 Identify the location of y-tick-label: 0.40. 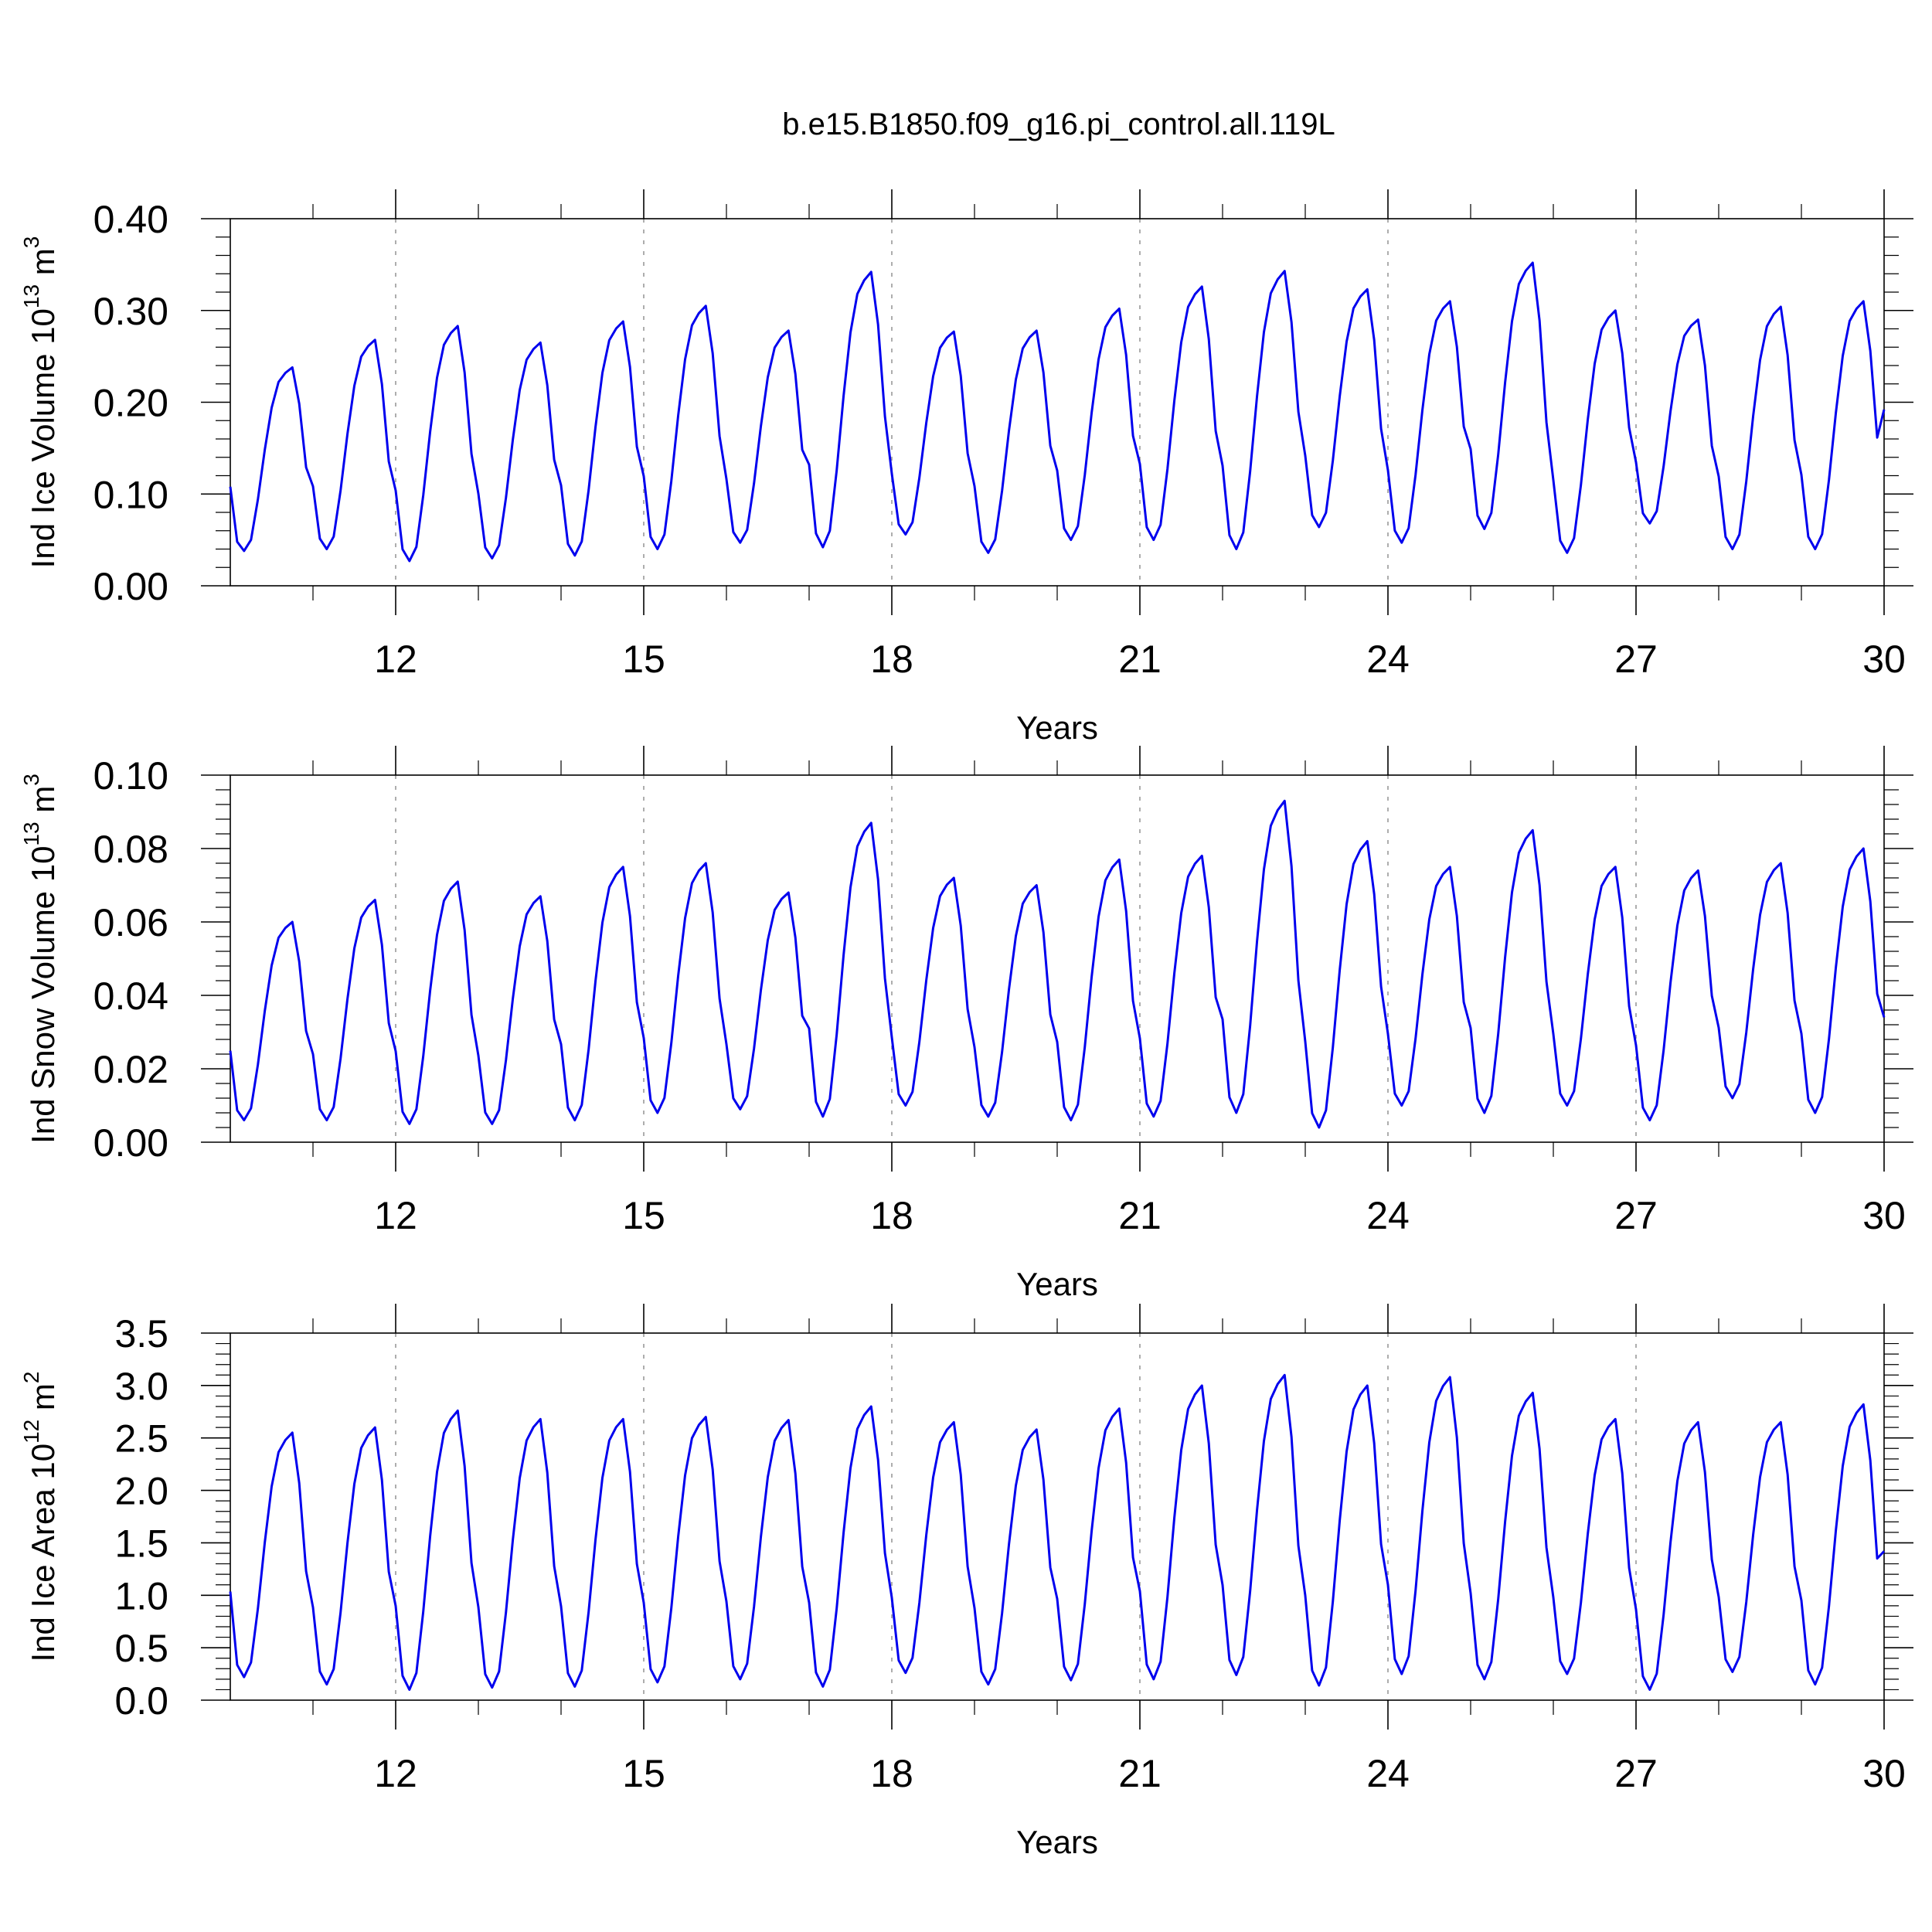
(131, 220).